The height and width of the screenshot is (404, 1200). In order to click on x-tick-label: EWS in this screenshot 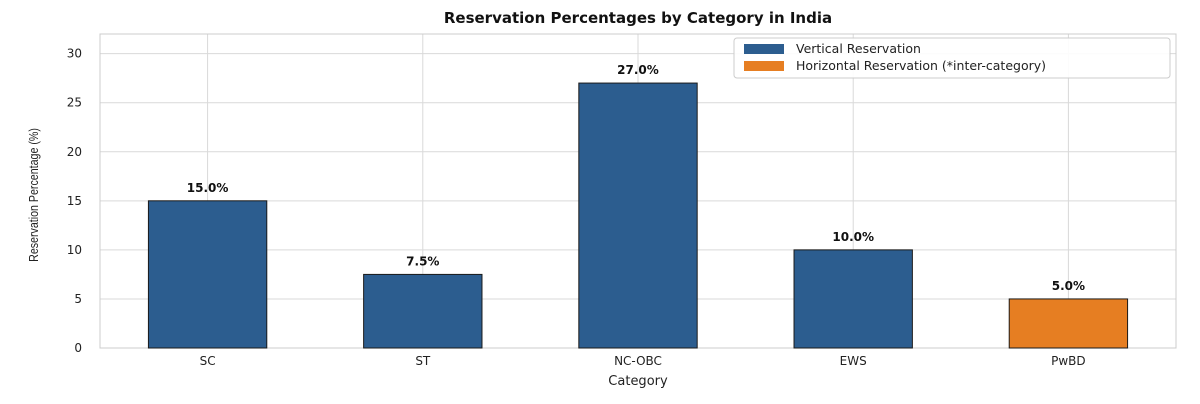, I will do `click(853, 361)`.